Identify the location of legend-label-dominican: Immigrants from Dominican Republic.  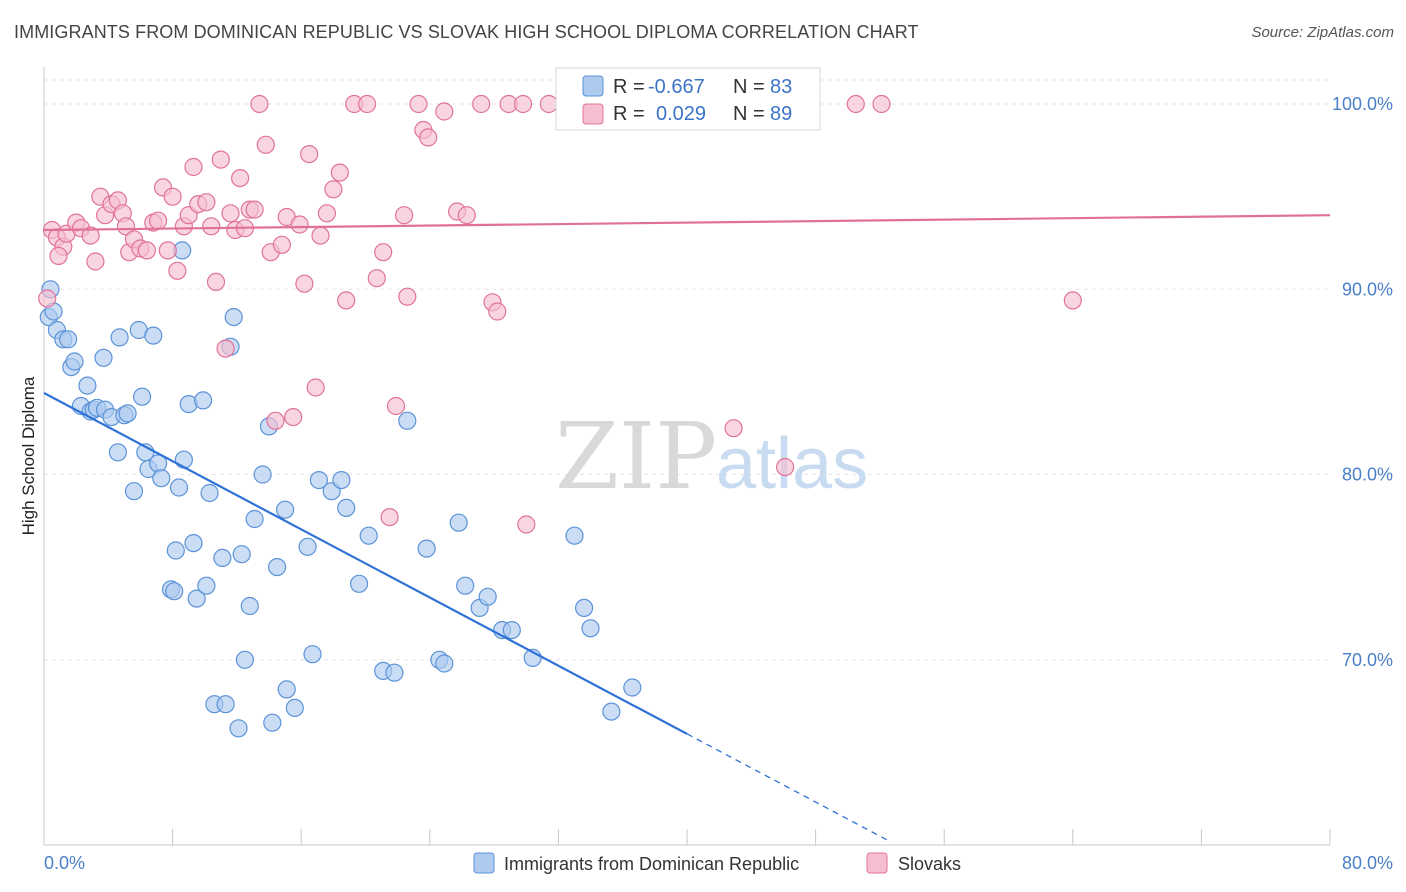
(651, 864).